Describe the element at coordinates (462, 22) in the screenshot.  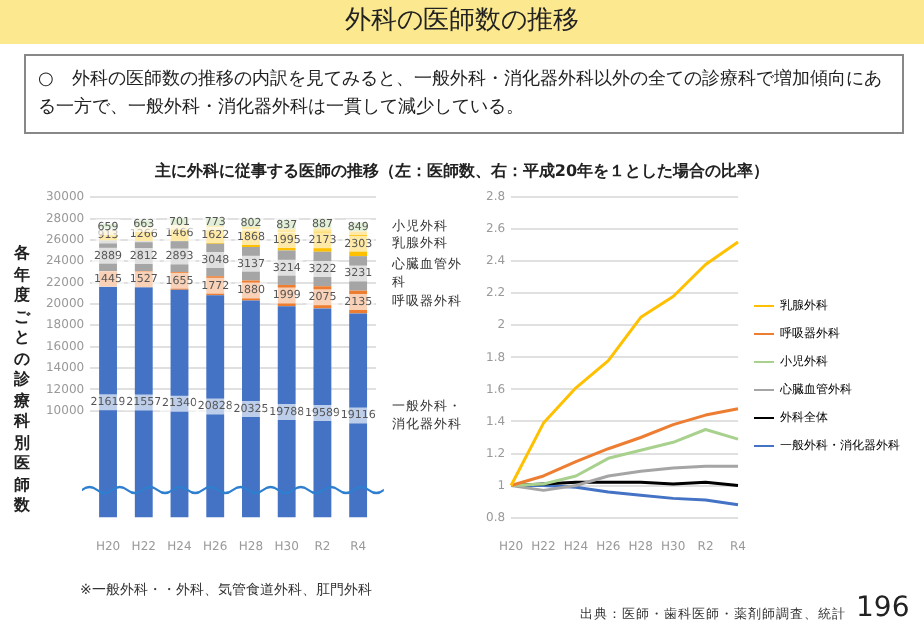
I see `text: 外科の医師数の推移` at that location.